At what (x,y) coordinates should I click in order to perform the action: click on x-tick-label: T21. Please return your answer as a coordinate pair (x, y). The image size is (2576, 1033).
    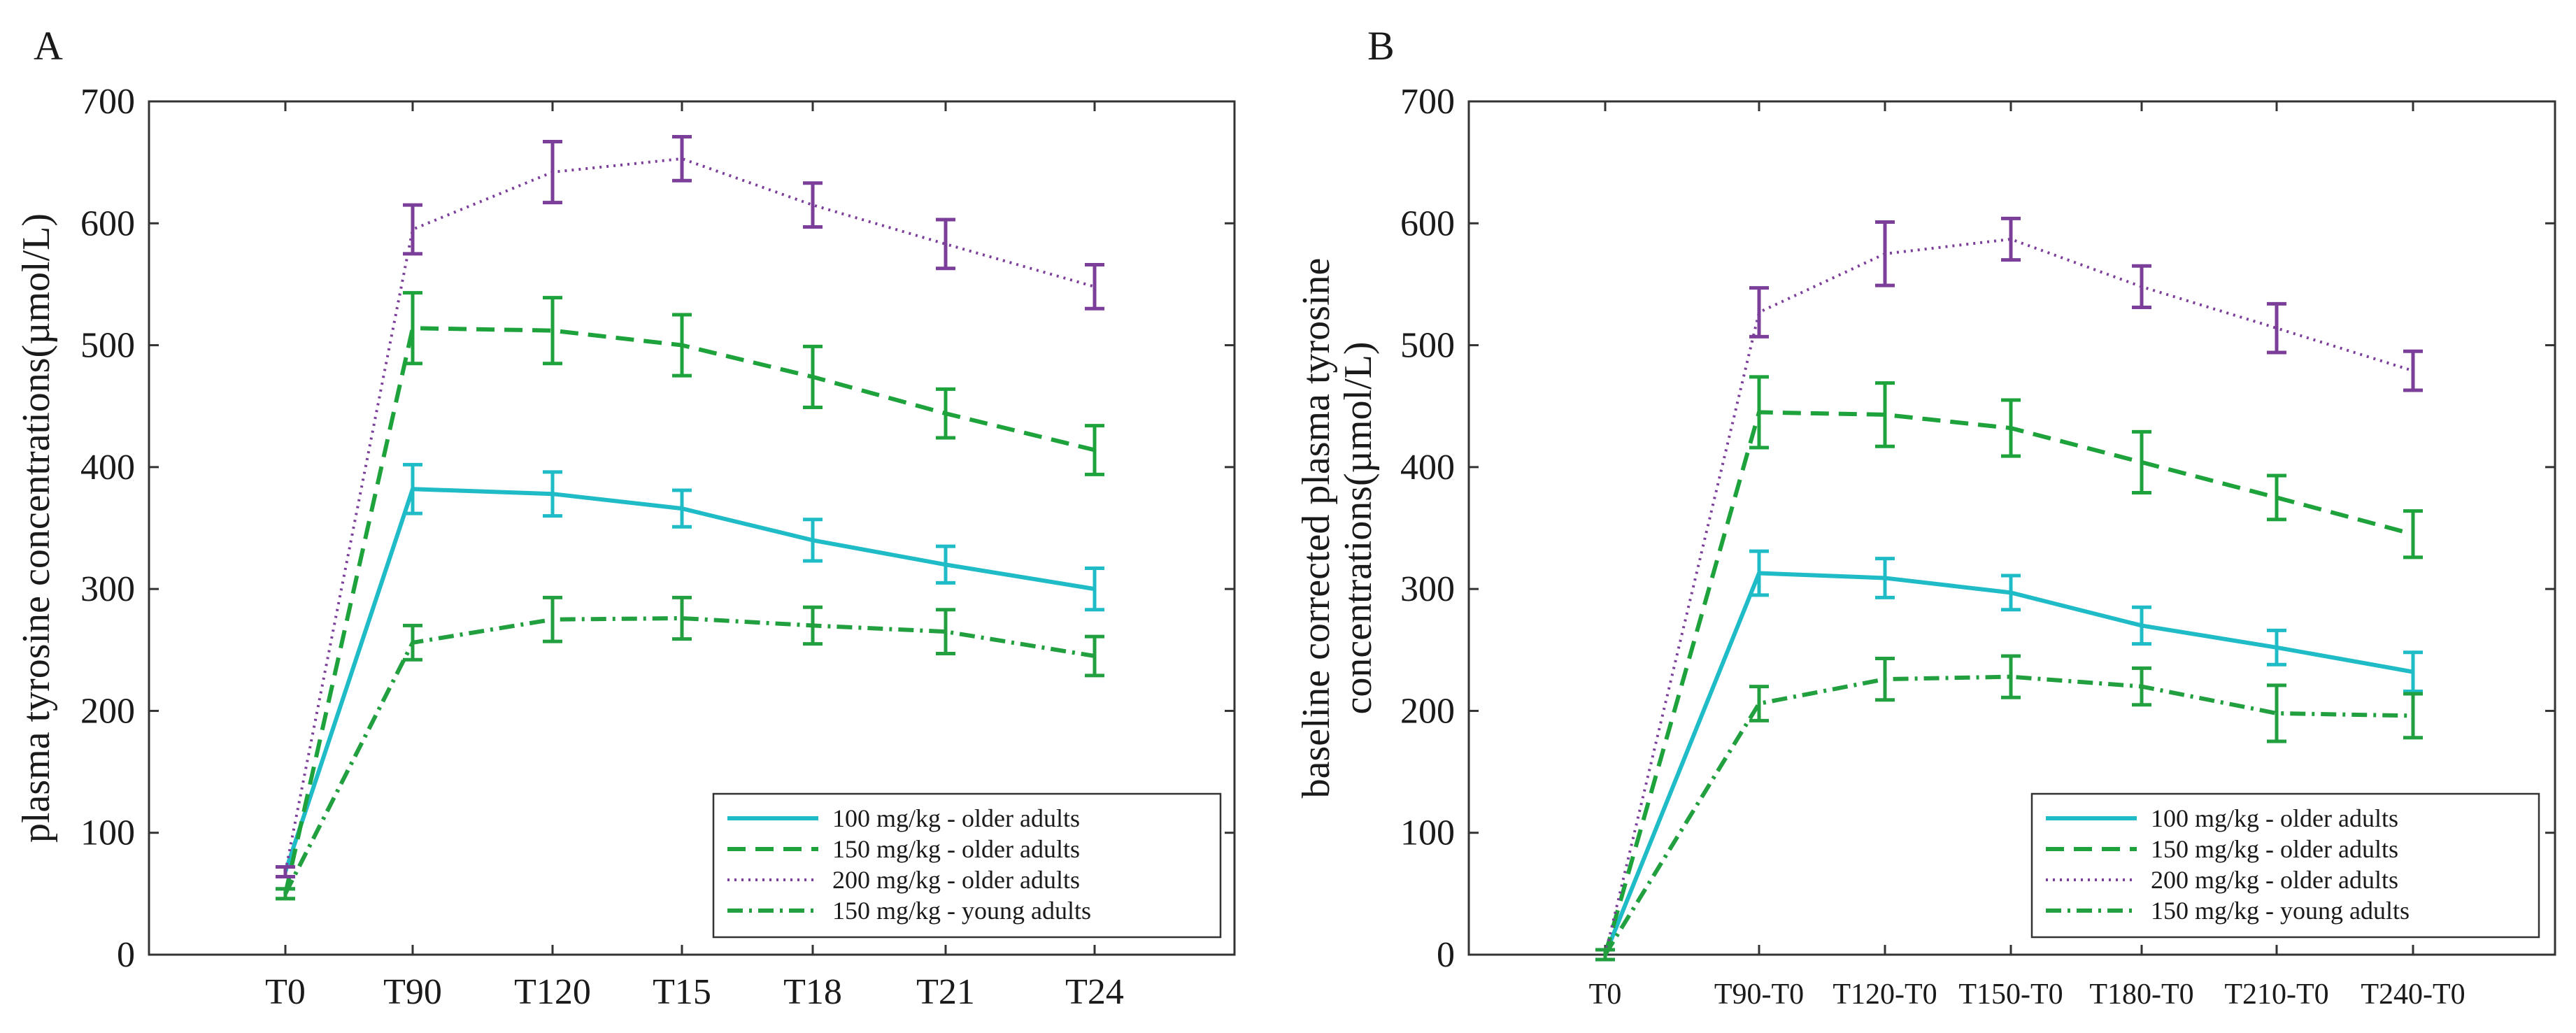
    Looking at the image, I should click on (945, 992).